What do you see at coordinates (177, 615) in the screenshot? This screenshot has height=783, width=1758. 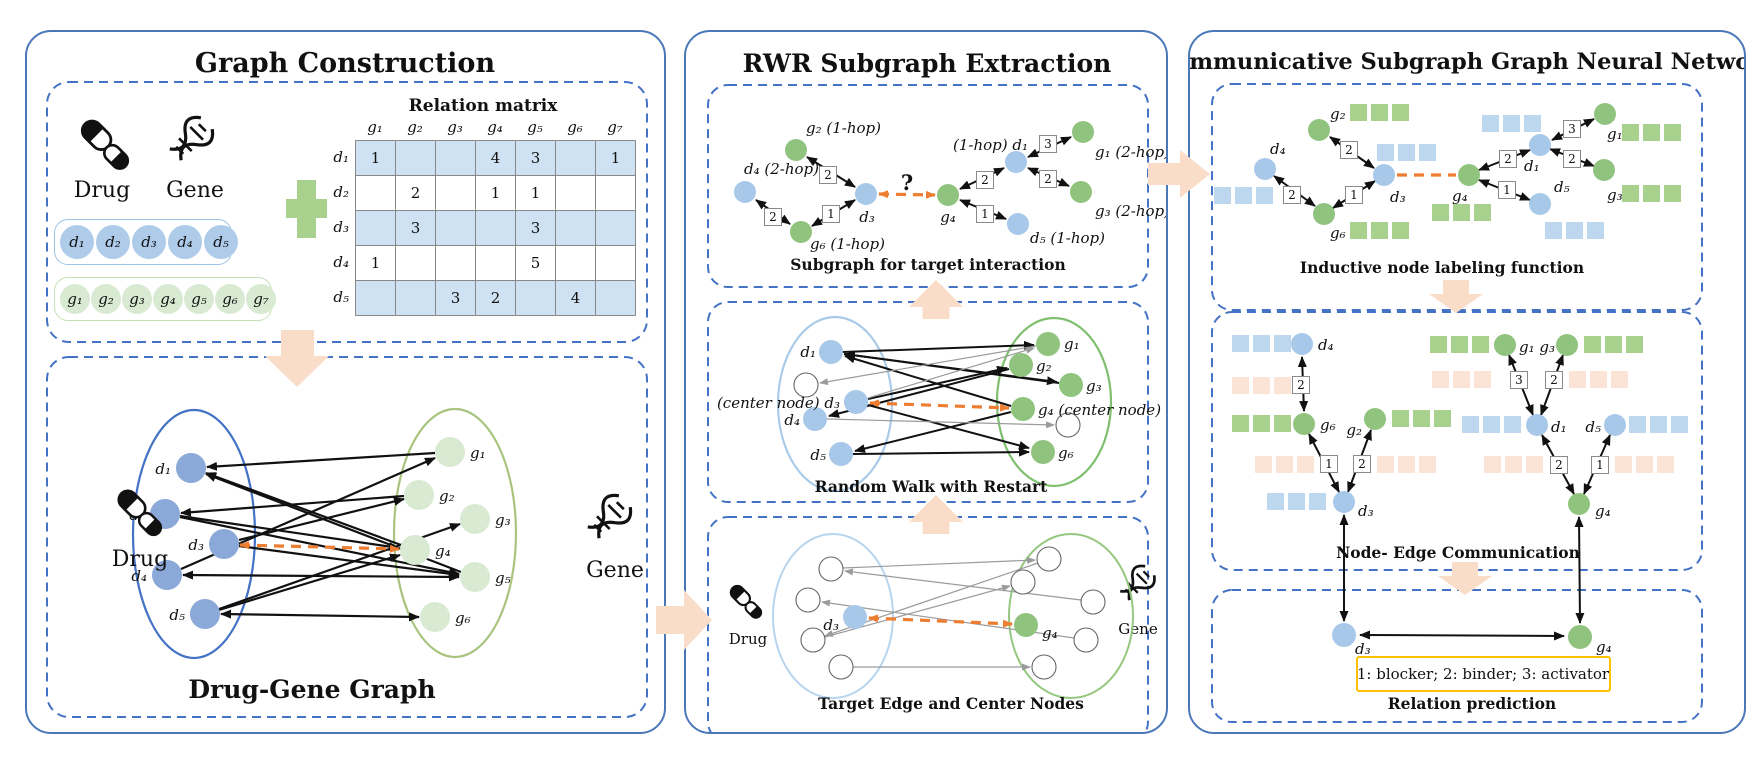 I see `svg-text: d₅` at bounding box center [177, 615].